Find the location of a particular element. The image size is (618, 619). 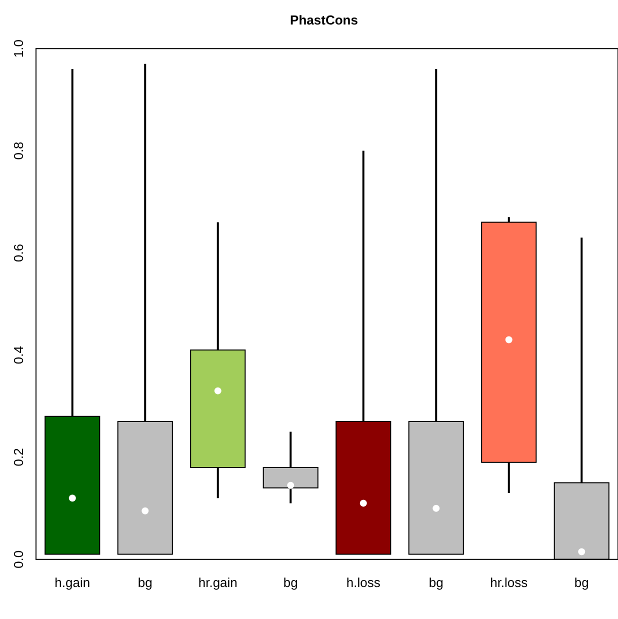

y-tick-label: 0.8 is located at coordinates (18, 151).